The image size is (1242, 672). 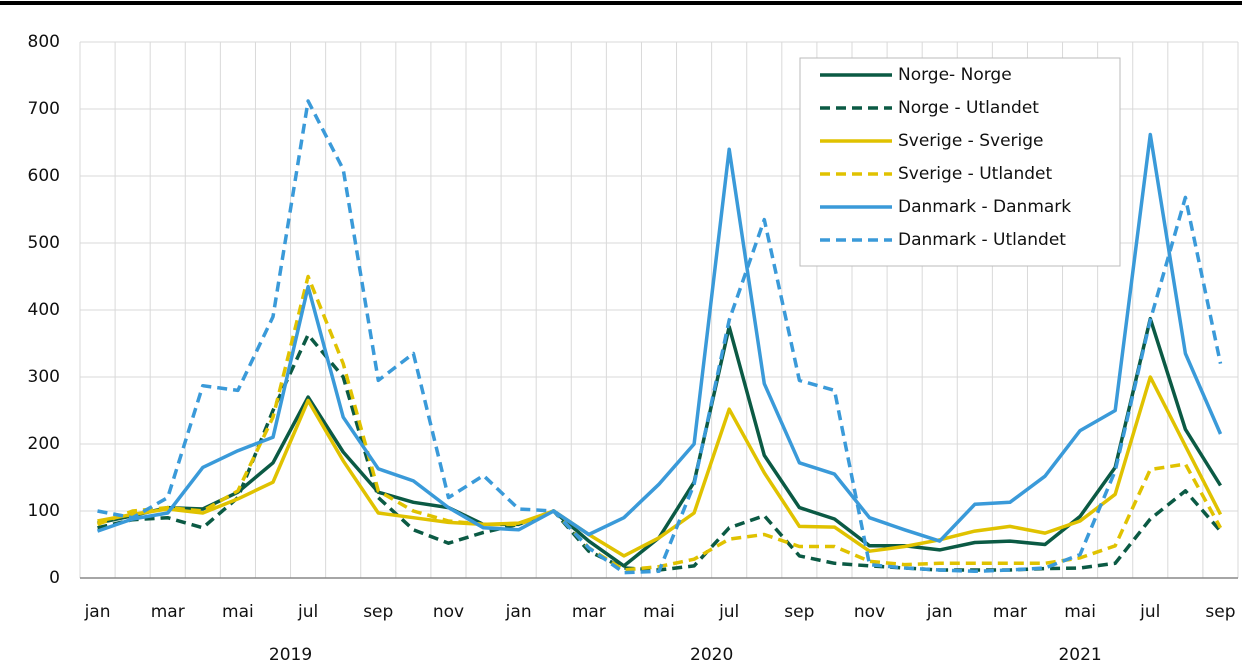 I want to click on year-label: 2021, so click(x=1079, y=655).